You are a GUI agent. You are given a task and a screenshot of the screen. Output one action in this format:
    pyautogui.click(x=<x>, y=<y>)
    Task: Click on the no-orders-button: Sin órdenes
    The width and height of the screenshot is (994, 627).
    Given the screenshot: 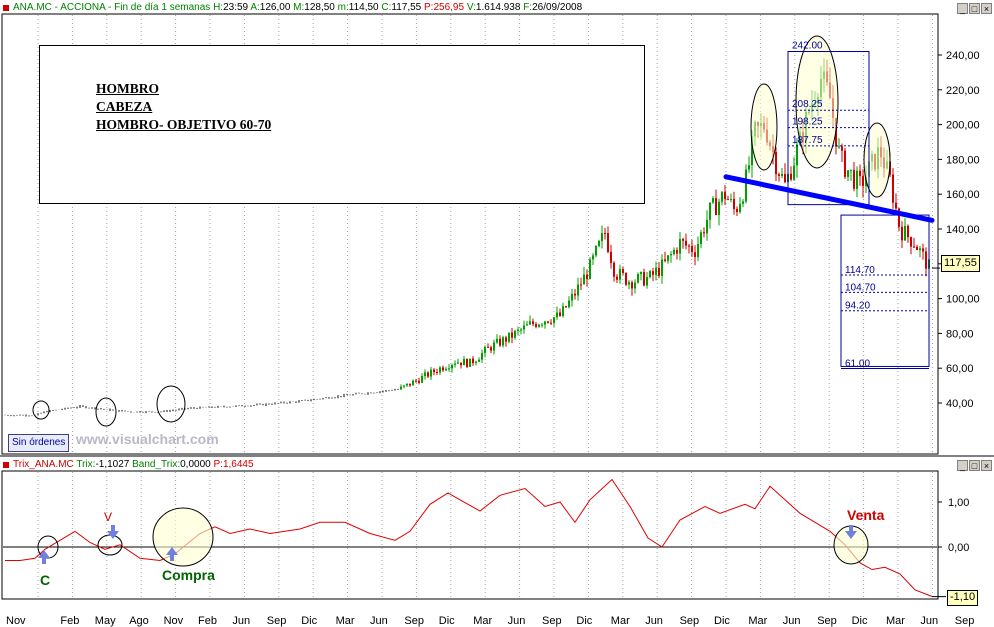 What is the action you would take?
    pyautogui.click(x=39, y=443)
    